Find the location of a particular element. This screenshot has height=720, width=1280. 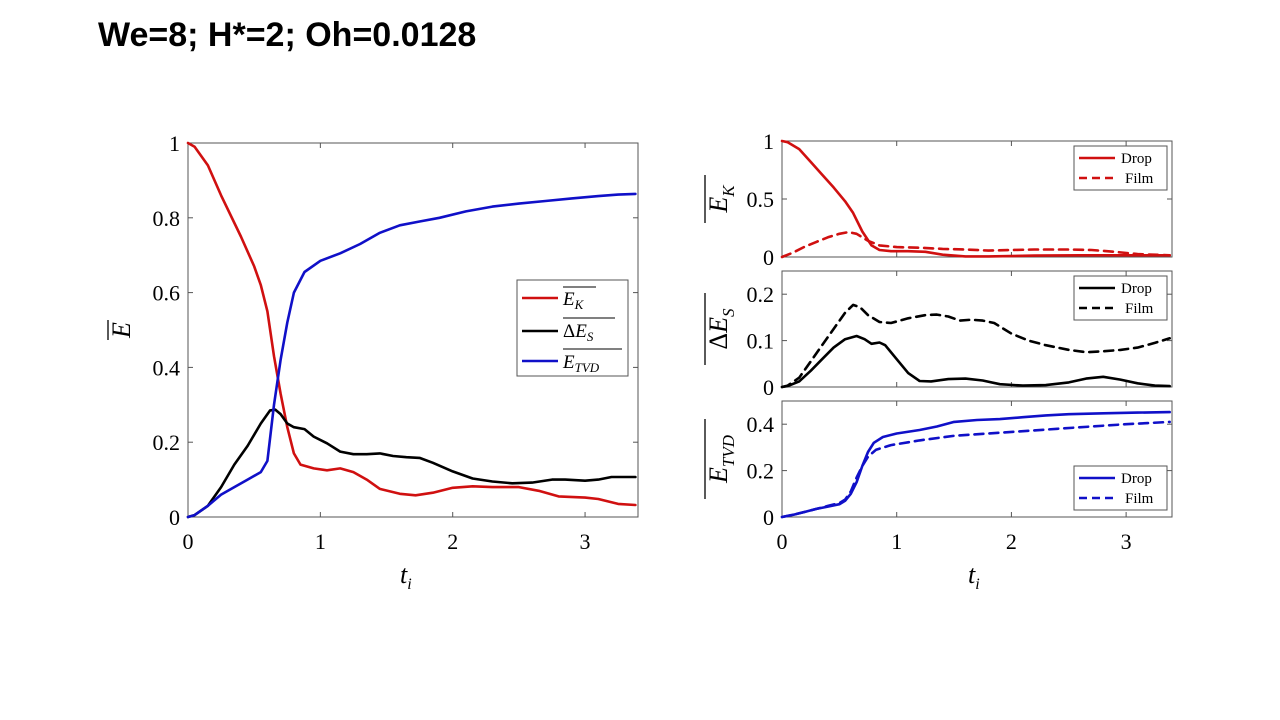

main-ytick-label: 1 is located at coordinates (174, 143).